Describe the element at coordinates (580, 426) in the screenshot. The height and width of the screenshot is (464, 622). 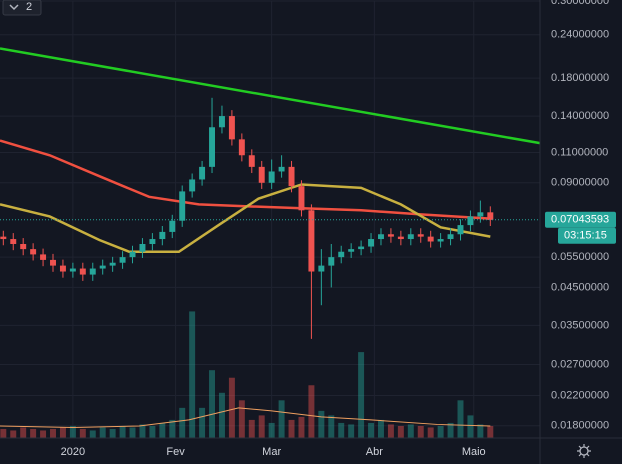
I see `y-tick-label: 0.01800000` at that location.